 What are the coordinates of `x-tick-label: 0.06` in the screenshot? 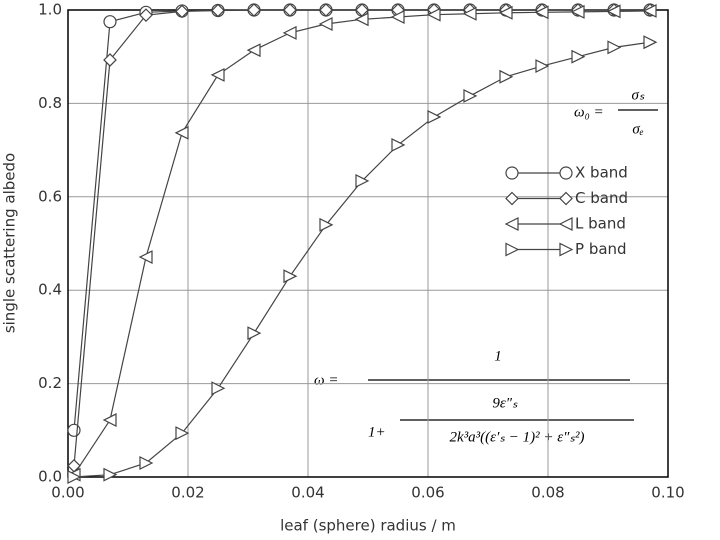 It's located at (427, 493).